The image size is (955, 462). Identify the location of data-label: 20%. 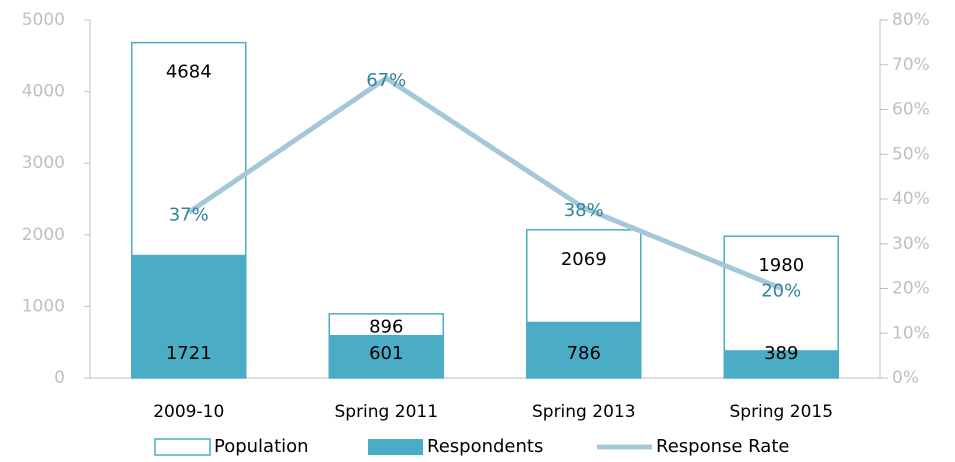
(781, 291).